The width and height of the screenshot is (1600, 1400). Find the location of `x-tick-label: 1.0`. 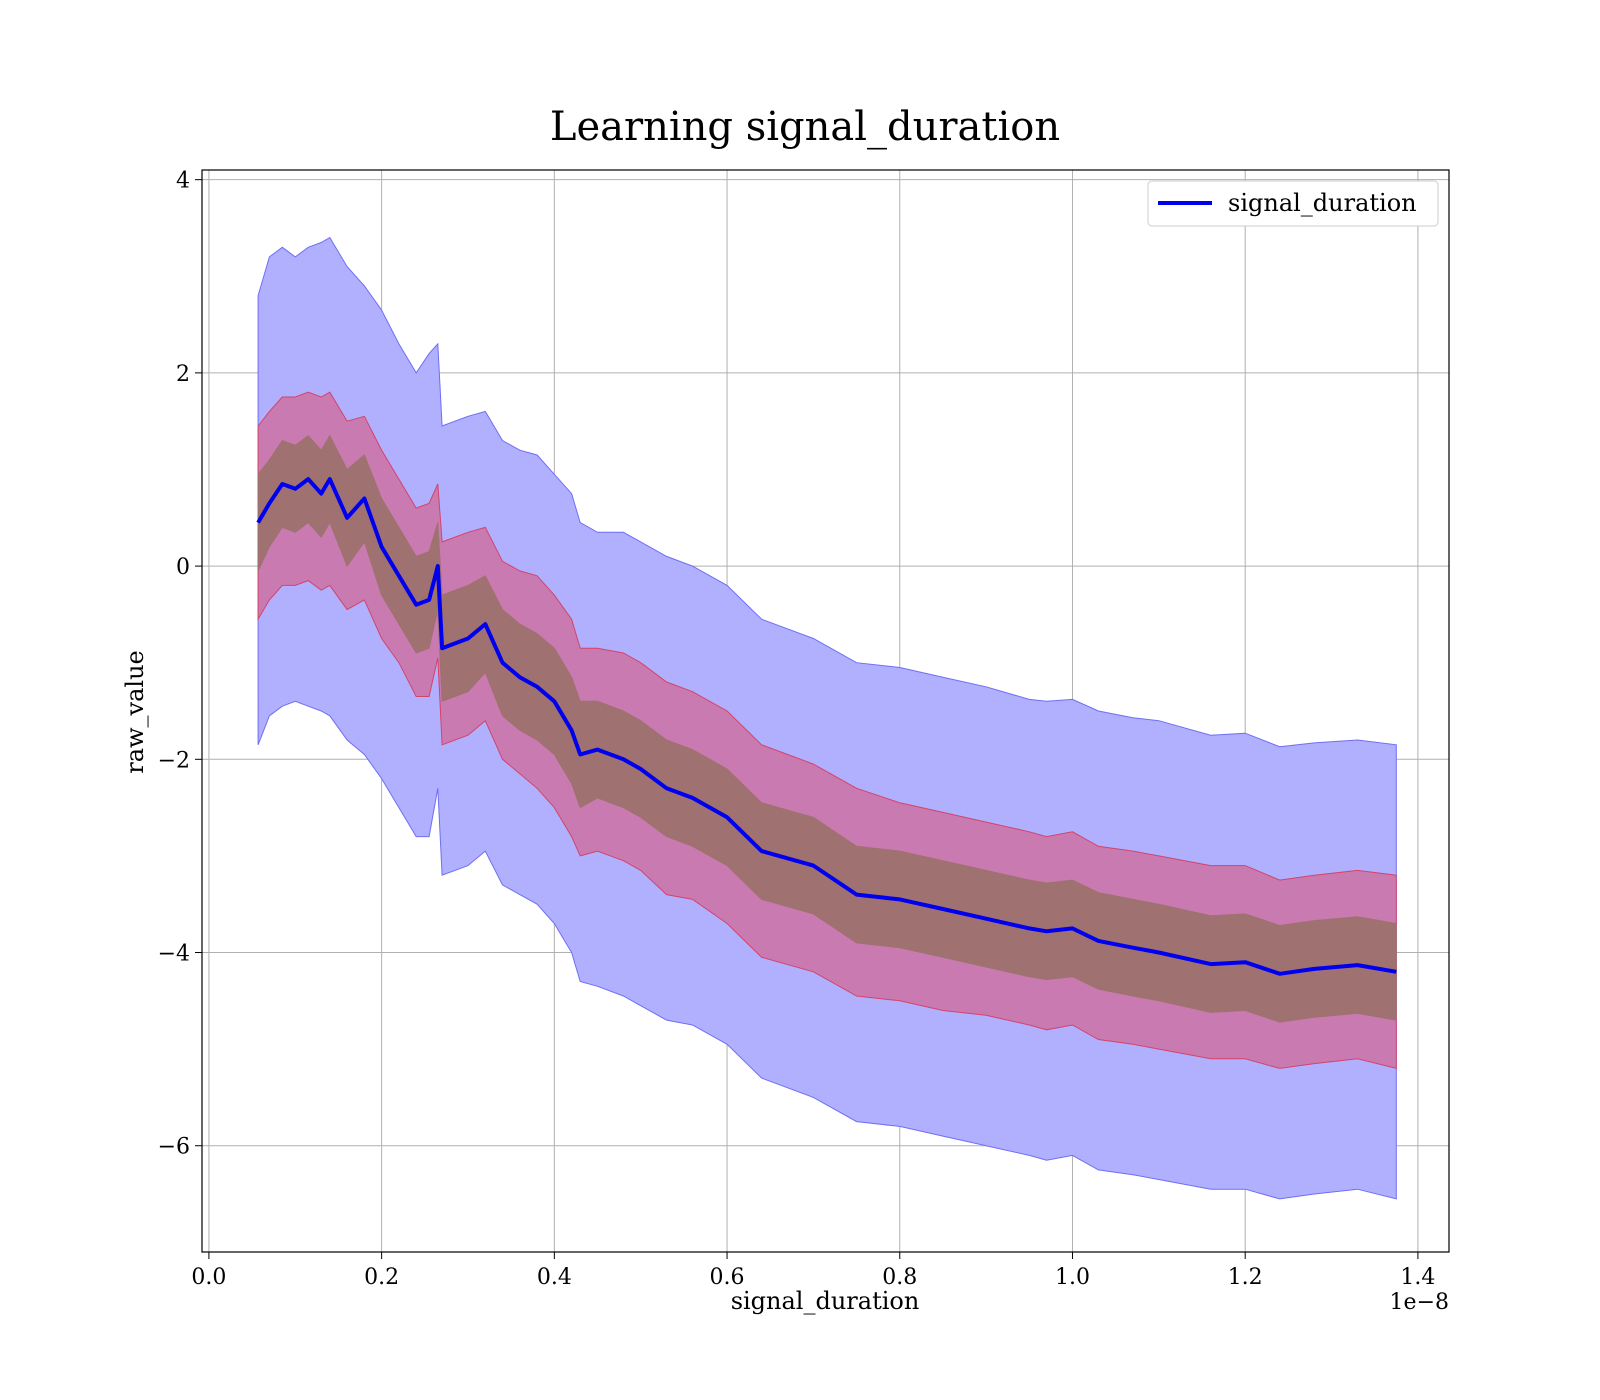

x-tick-label: 1.0 is located at coordinates (1072, 1277).